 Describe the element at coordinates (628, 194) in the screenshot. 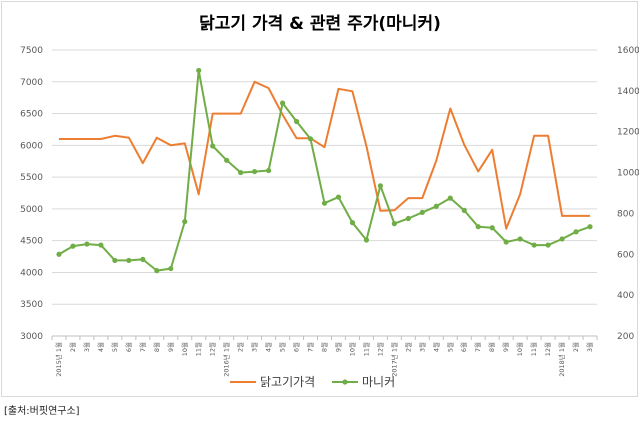

I see `right-axis-ticks: 200 400 600 800 1000 1200 1400 1600` at that location.